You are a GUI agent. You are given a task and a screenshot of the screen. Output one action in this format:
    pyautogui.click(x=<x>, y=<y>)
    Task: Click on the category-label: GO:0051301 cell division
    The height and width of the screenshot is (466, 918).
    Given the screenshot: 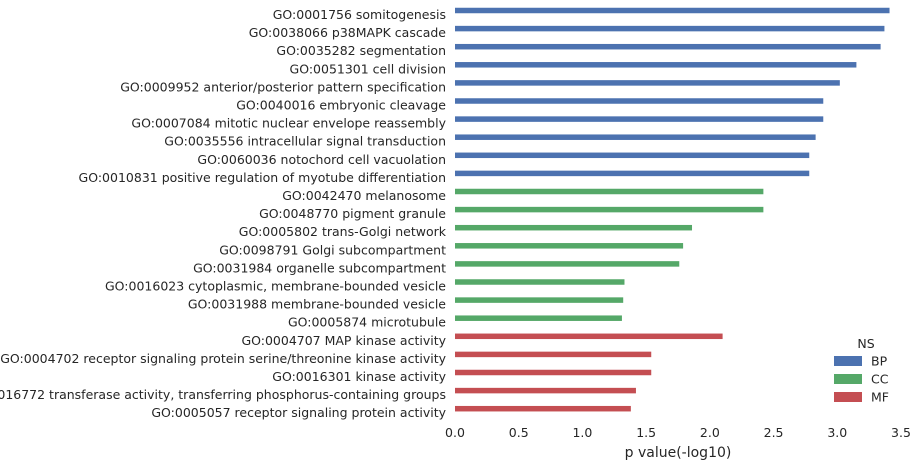 What is the action you would take?
    pyautogui.click(x=368, y=68)
    